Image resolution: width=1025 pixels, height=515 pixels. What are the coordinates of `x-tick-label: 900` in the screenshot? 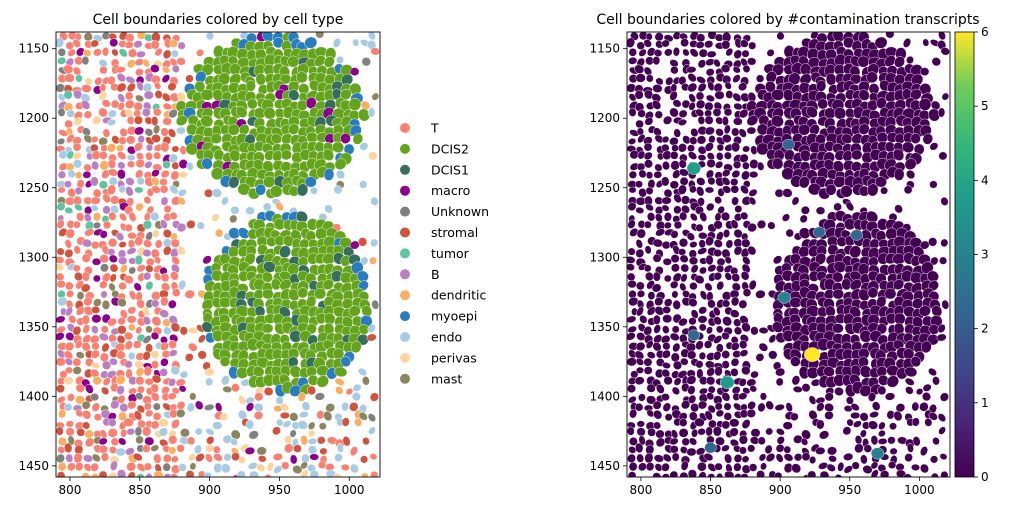 It's located at (780, 490).